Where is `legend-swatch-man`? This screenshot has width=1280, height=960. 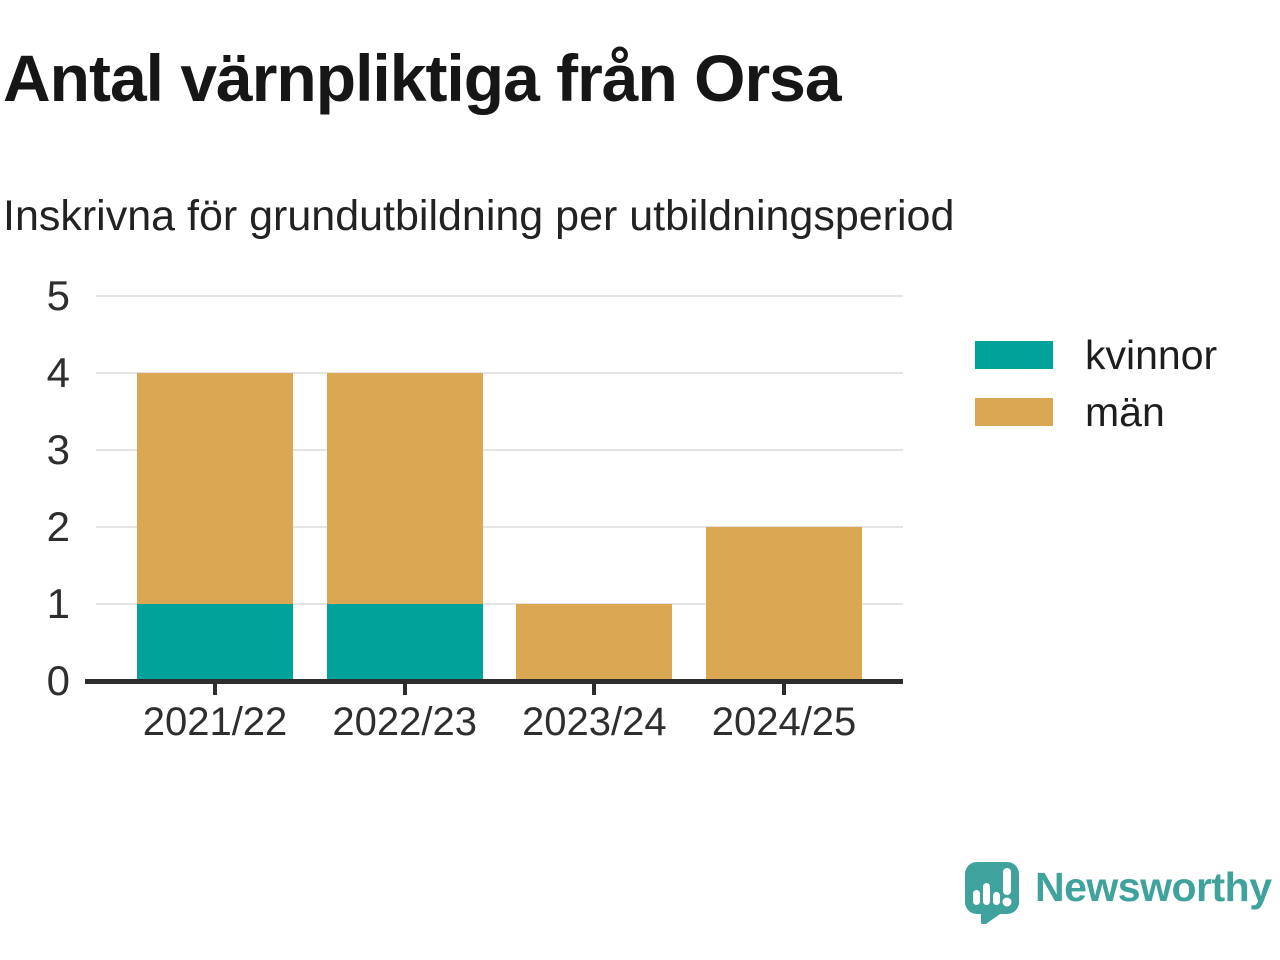 legend-swatch-man is located at coordinates (1014, 412).